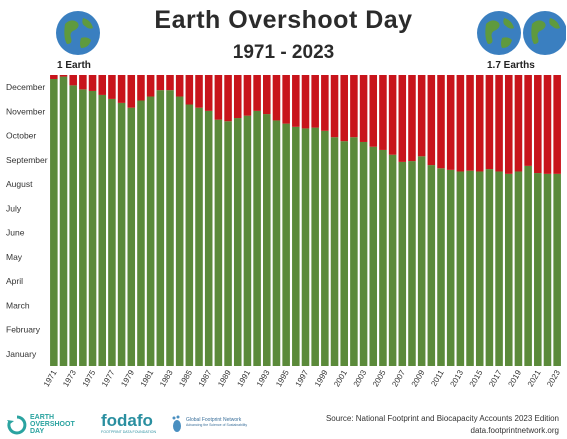 The height and width of the screenshot is (439, 567). I want to click on x-tick-label: 1999, so click(321, 378).